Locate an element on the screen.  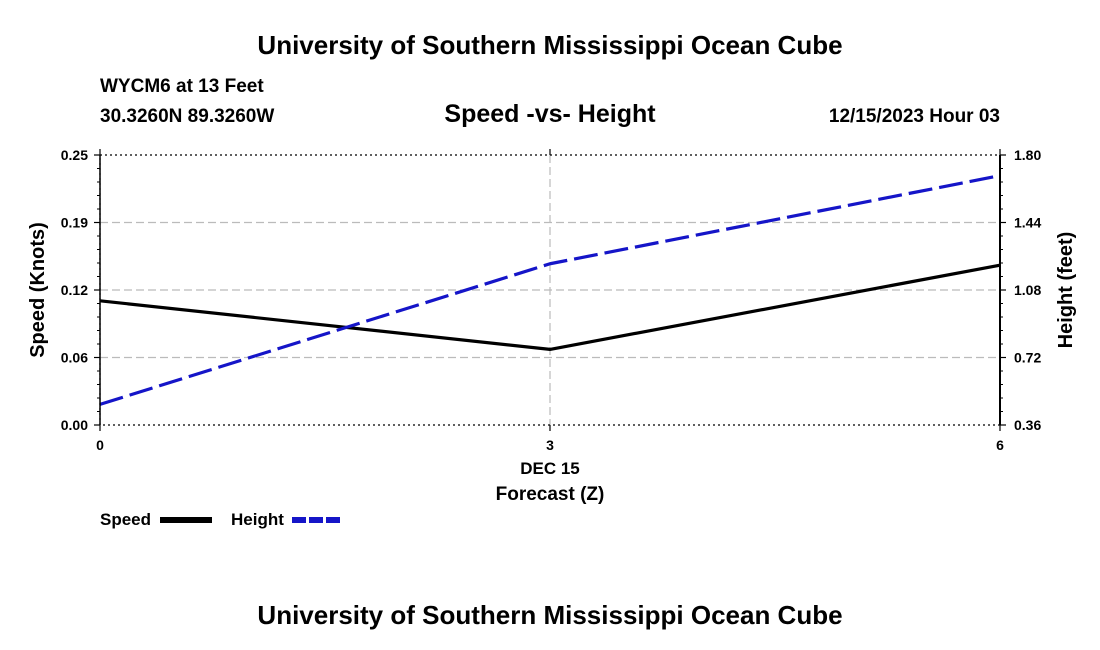
legend-speed-label: Speed is located at coordinates (126, 519).